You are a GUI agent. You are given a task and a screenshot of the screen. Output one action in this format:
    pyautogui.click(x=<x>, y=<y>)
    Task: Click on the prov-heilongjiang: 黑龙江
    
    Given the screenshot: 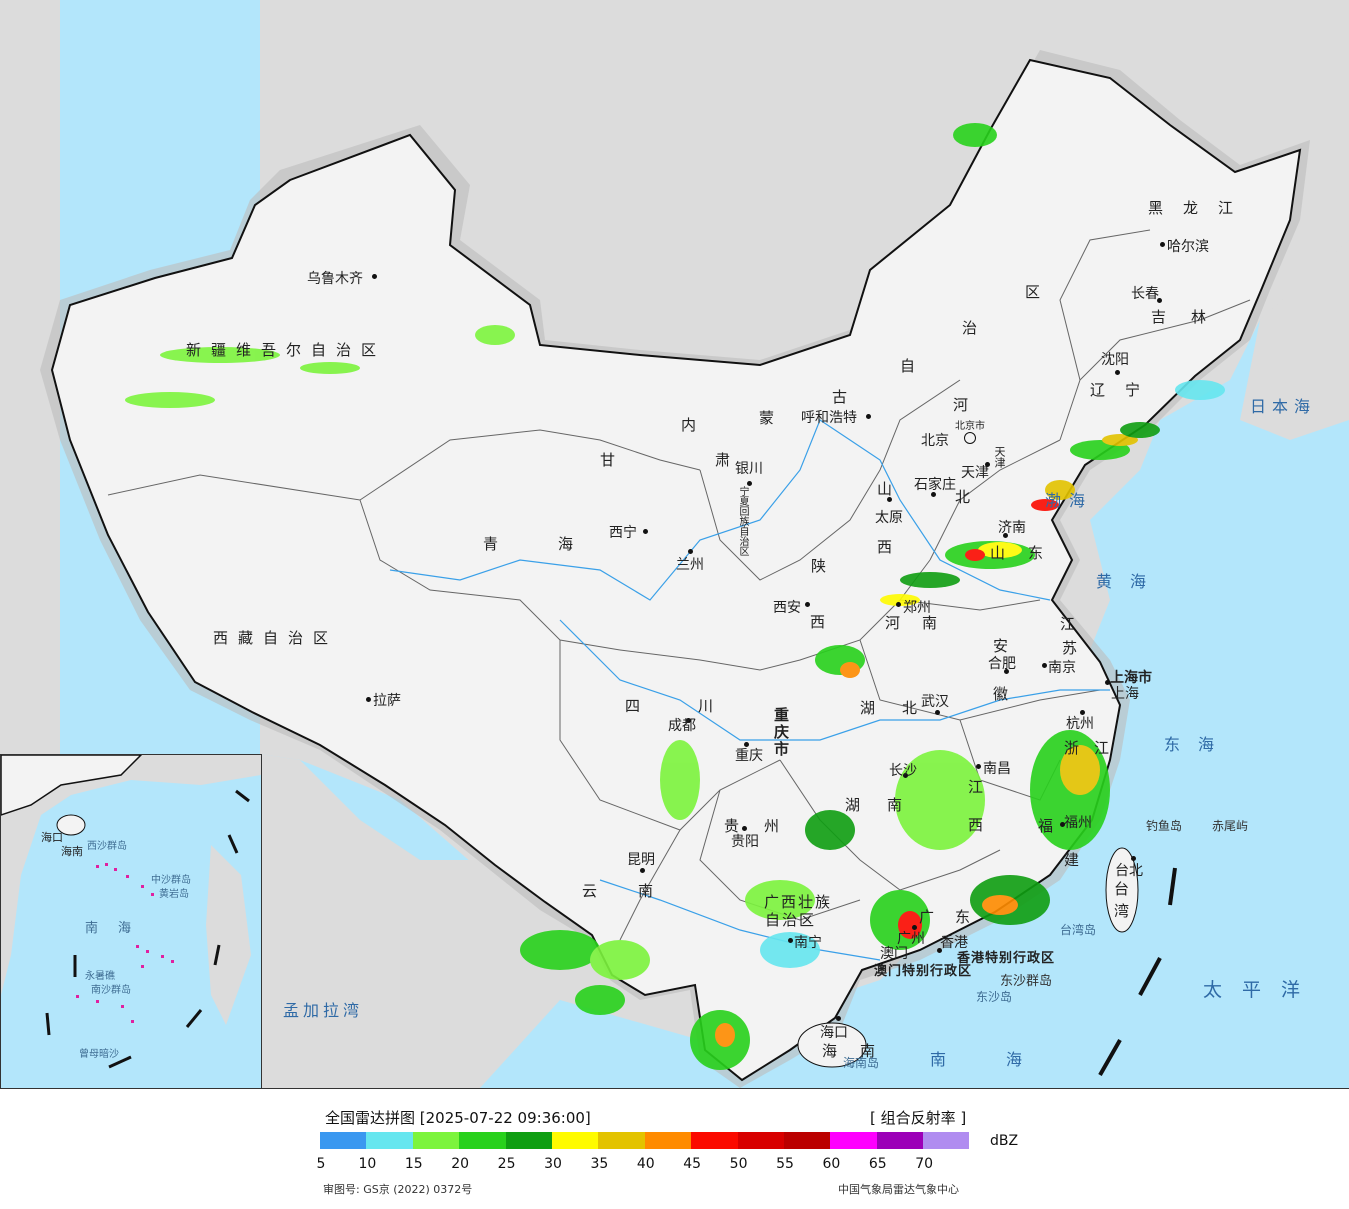 What is the action you would take?
    pyautogui.click(x=1201, y=208)
    